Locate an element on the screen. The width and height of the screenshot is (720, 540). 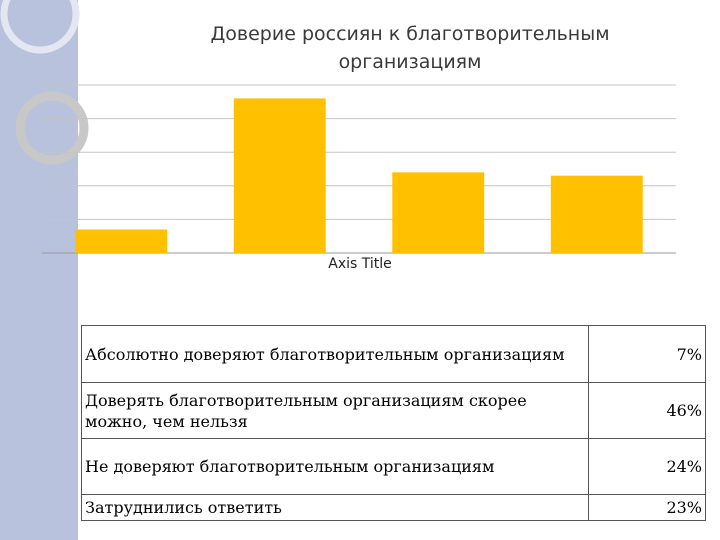
decorative-circle-large is located at coordinates (40, 27).